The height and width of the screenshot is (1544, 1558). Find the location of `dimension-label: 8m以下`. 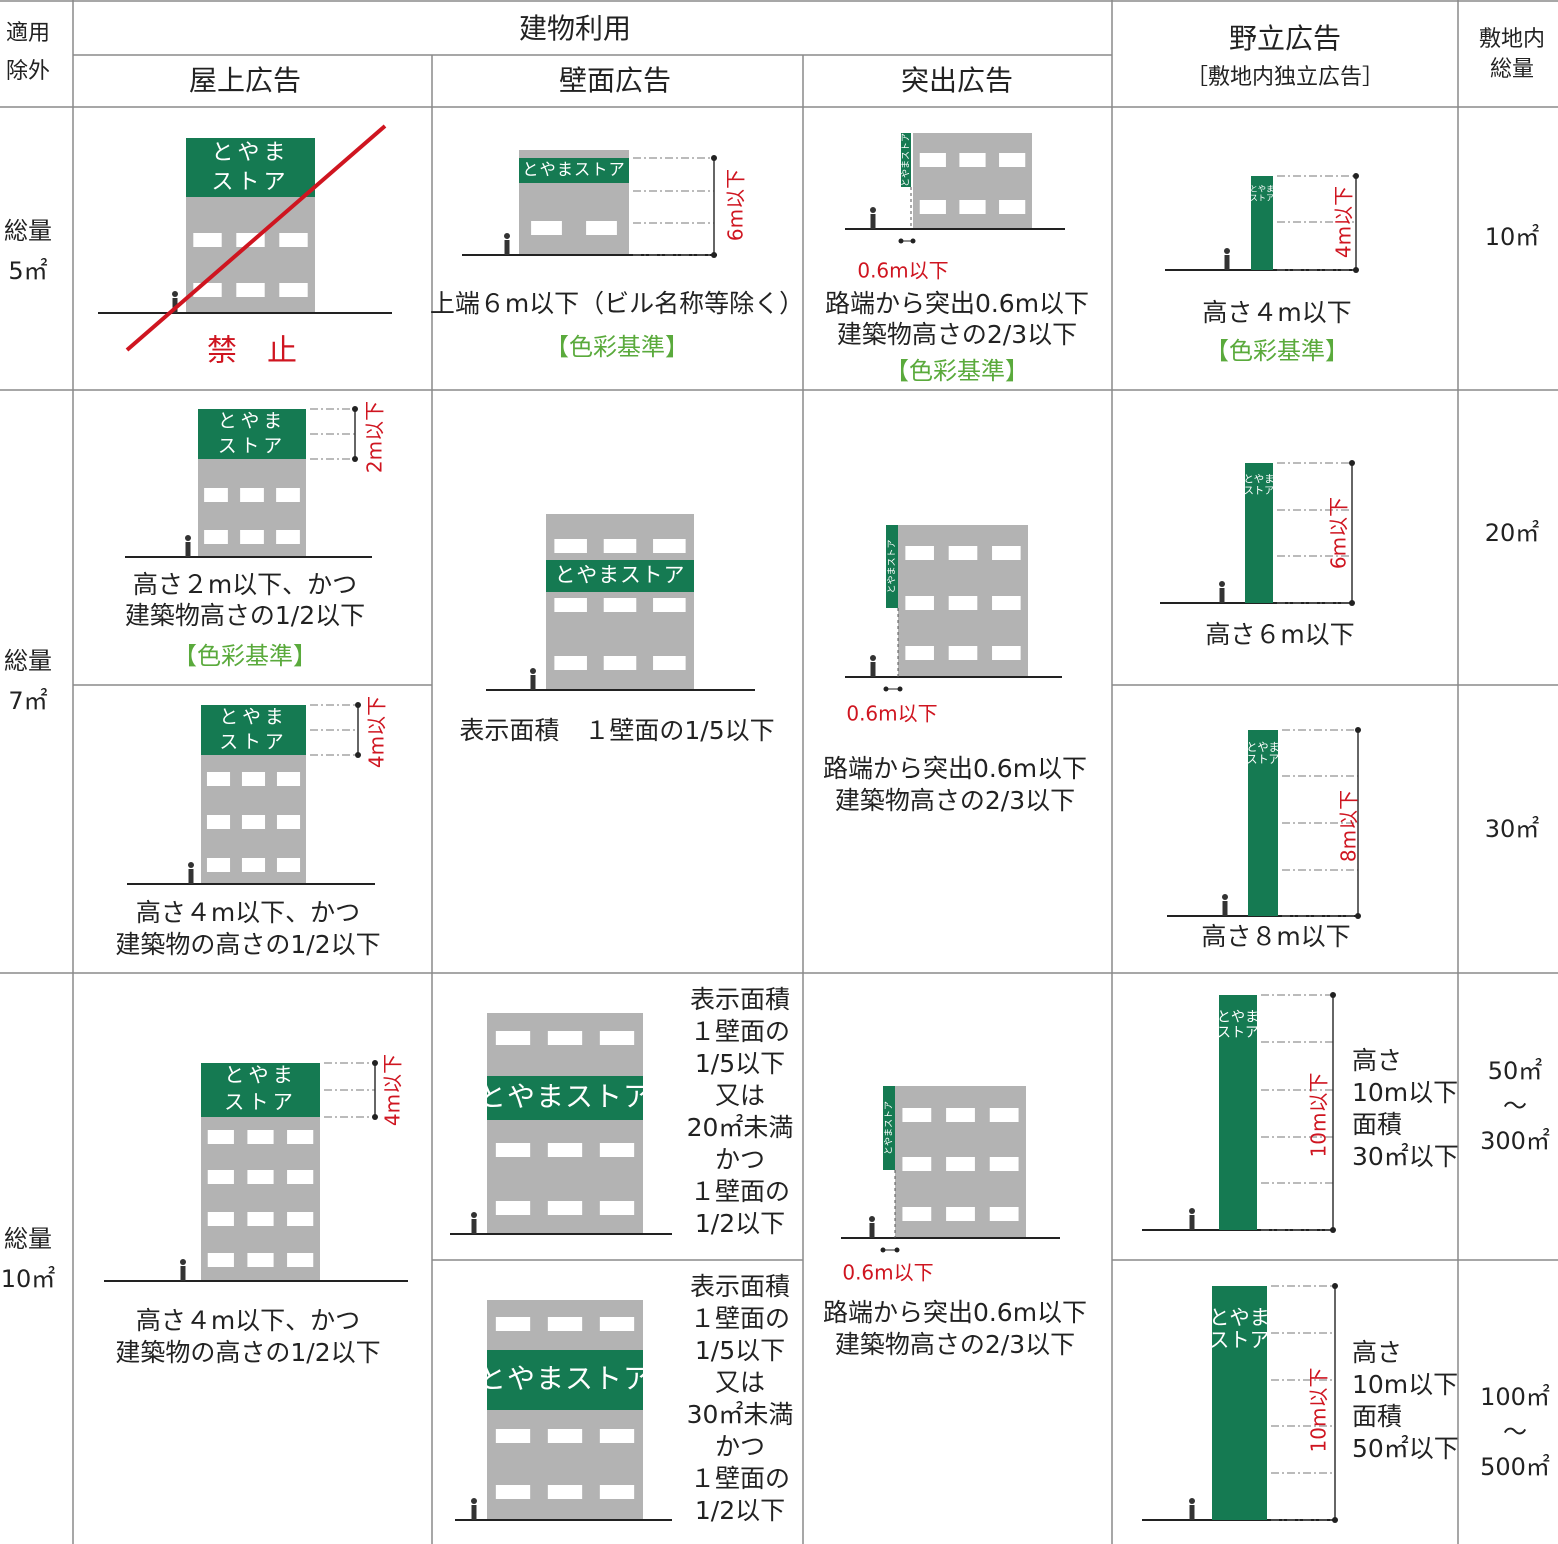

dimension-label: 8m以下 is located at coordinates (1349, 826).